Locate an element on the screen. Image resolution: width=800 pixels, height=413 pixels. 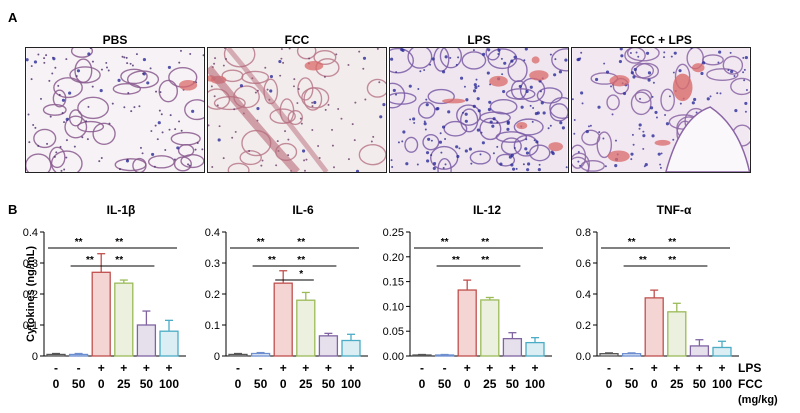
fcc-row-label: 100 is located at coordinates (535, 384).